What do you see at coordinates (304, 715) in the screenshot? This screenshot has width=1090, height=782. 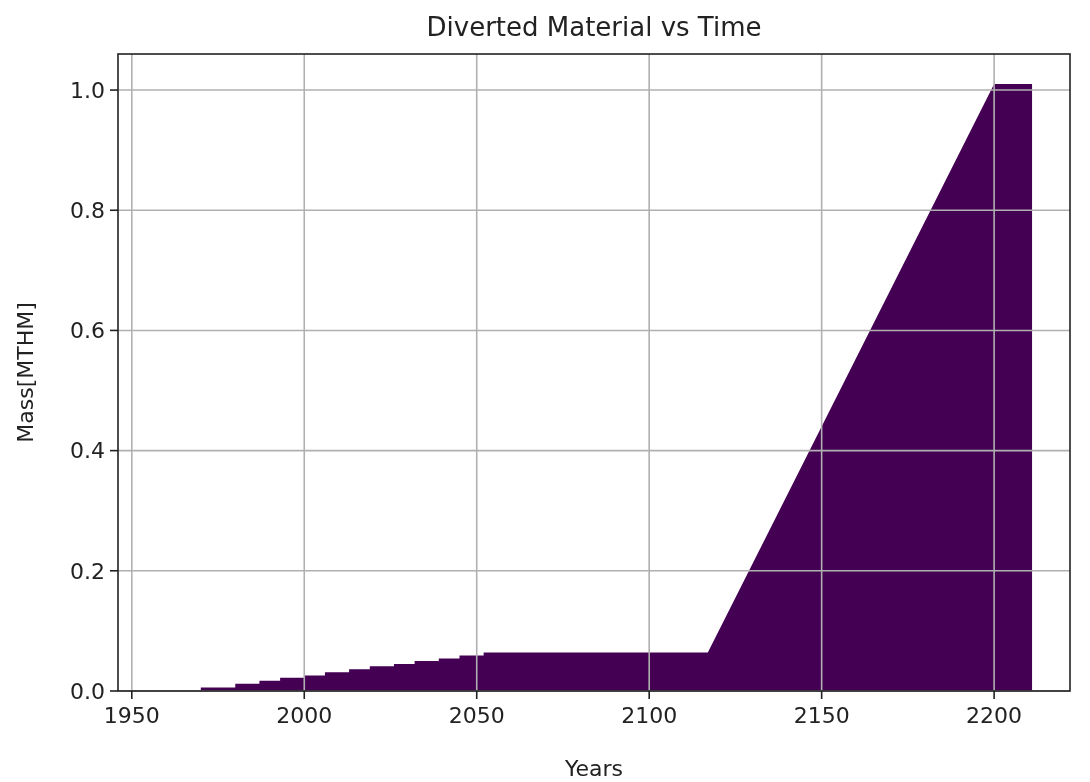 I see `x-tick-label: 2000` at bounding box center [304, 715].